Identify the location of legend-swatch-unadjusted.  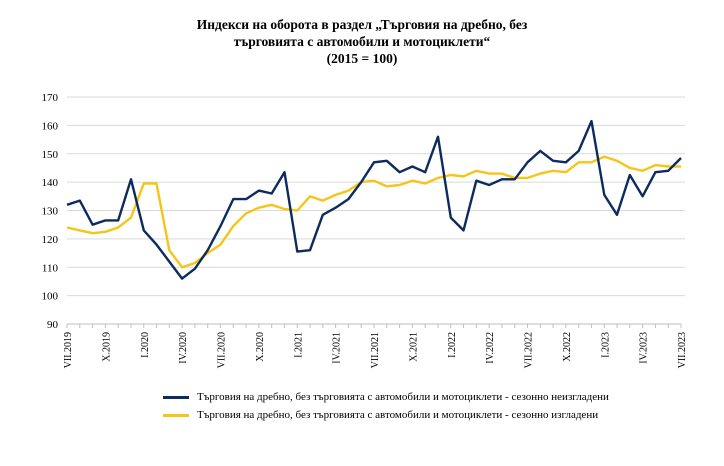
(176, 397).